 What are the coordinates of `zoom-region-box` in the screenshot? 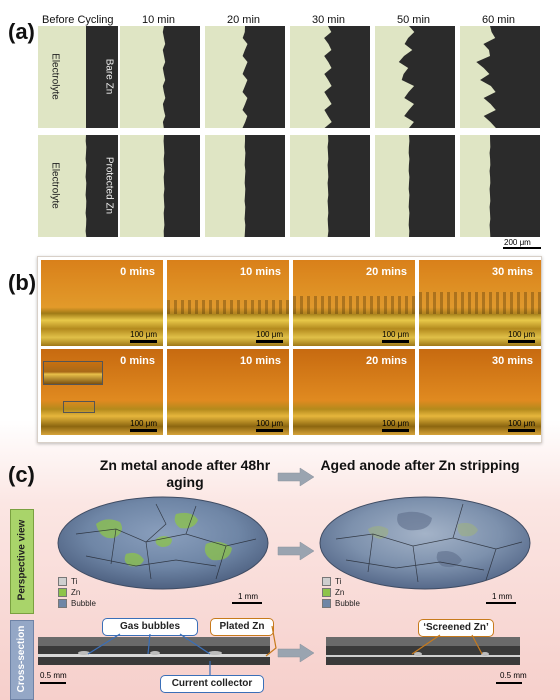 It's located at (79, 407).